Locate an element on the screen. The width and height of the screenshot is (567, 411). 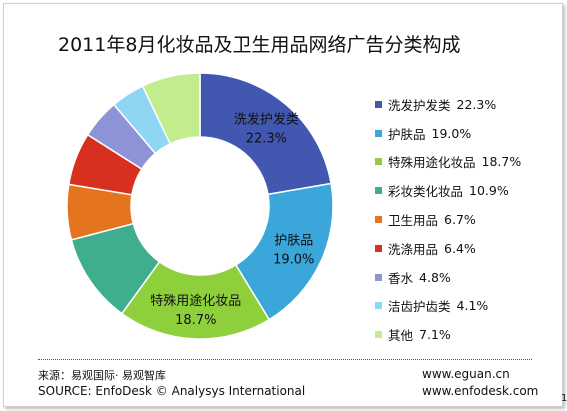
data-label-name-1: 护肤品 is located at coordinates (293, 241).